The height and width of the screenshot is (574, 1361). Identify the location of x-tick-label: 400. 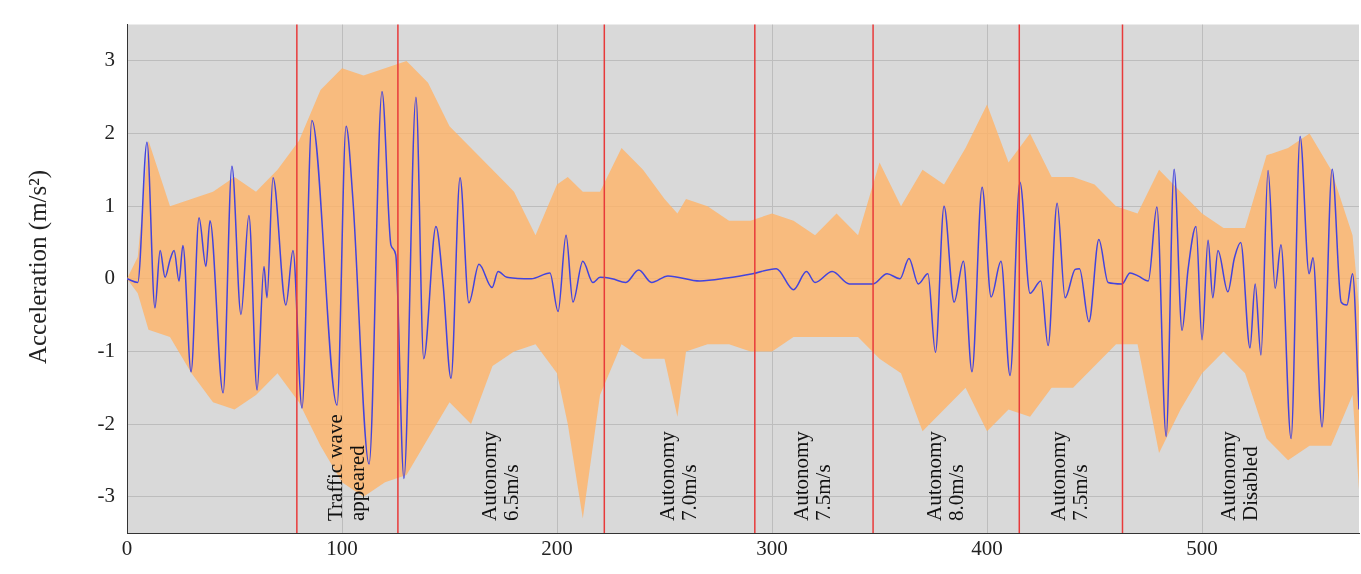
(987, 548).